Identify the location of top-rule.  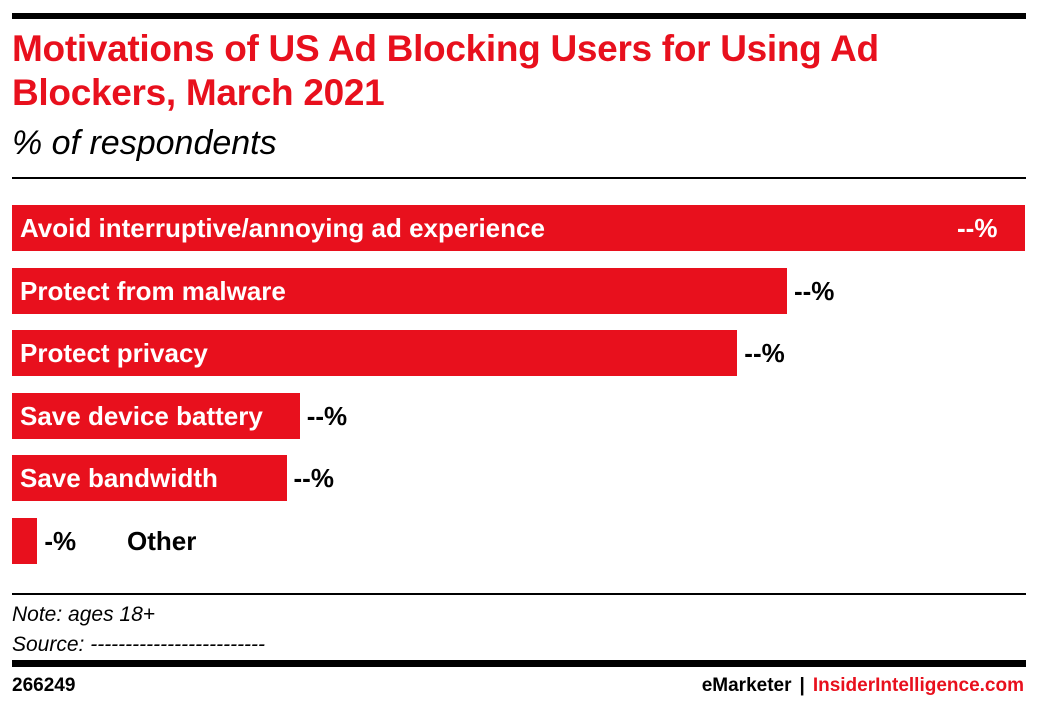
(519, 16).